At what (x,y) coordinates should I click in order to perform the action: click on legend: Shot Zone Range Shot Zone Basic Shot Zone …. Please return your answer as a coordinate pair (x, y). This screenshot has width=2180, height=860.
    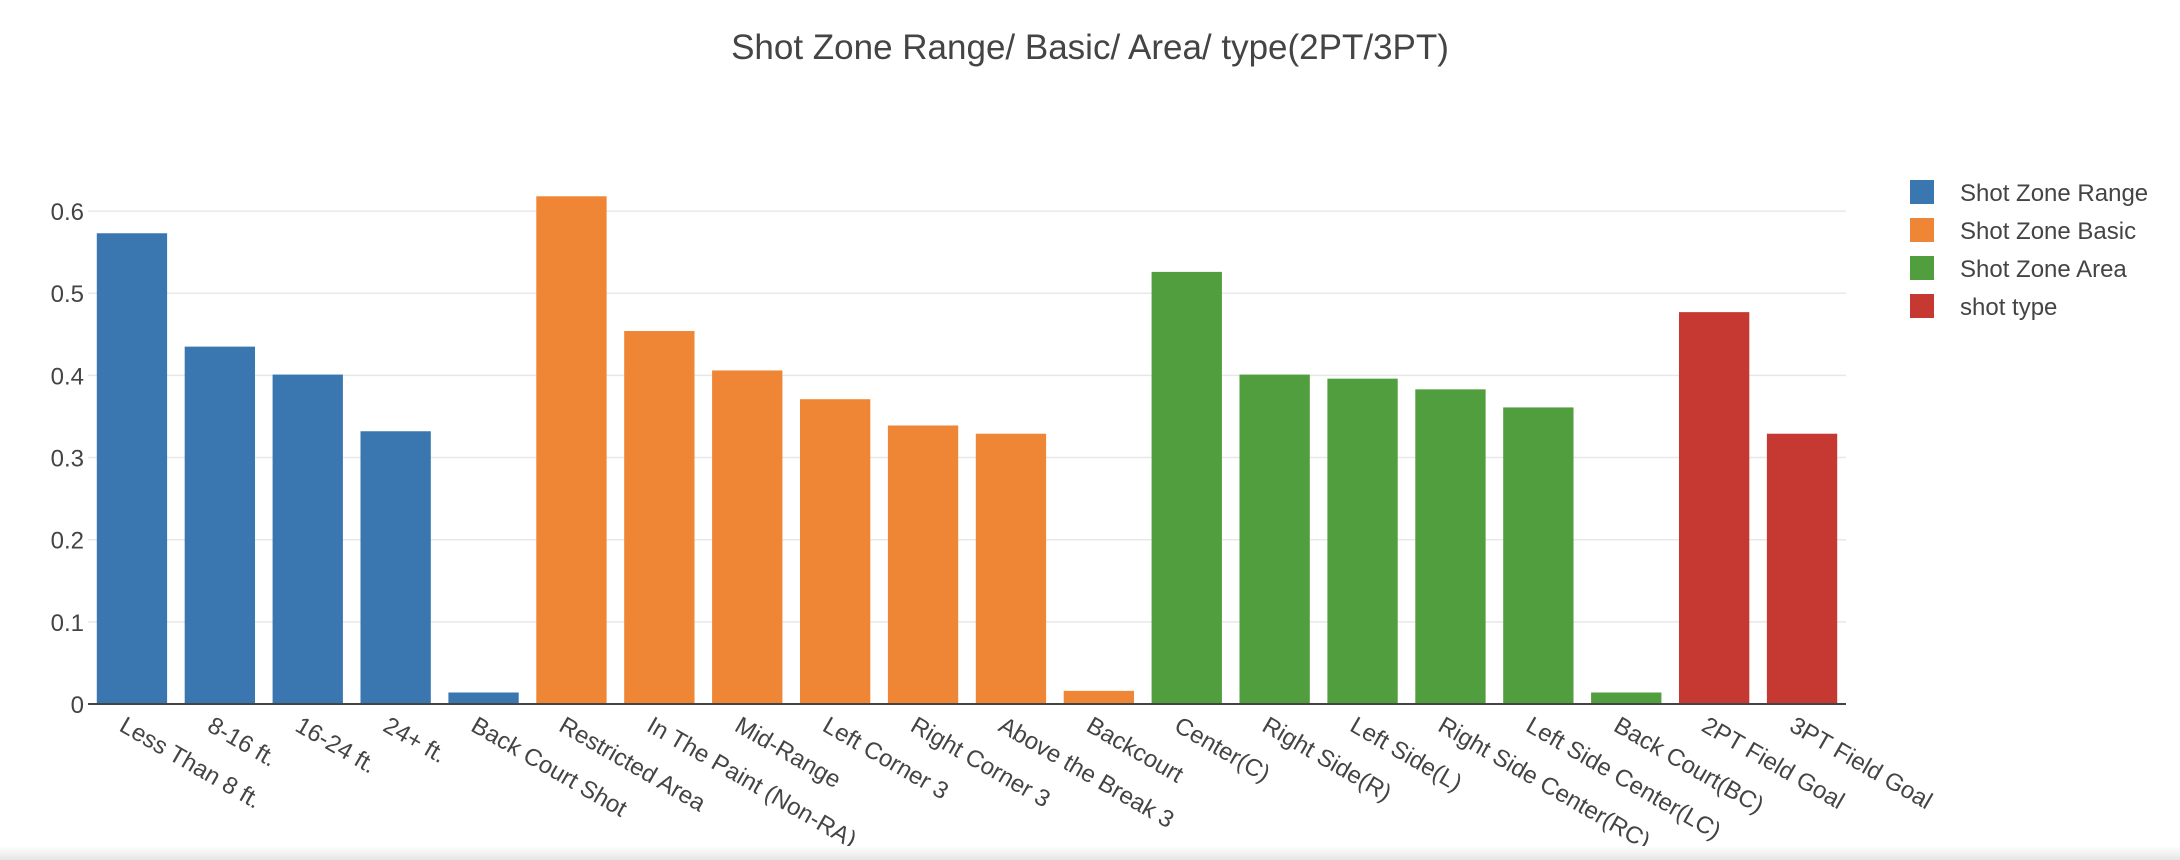
    Looking at the image, I should click on (2029, 250).